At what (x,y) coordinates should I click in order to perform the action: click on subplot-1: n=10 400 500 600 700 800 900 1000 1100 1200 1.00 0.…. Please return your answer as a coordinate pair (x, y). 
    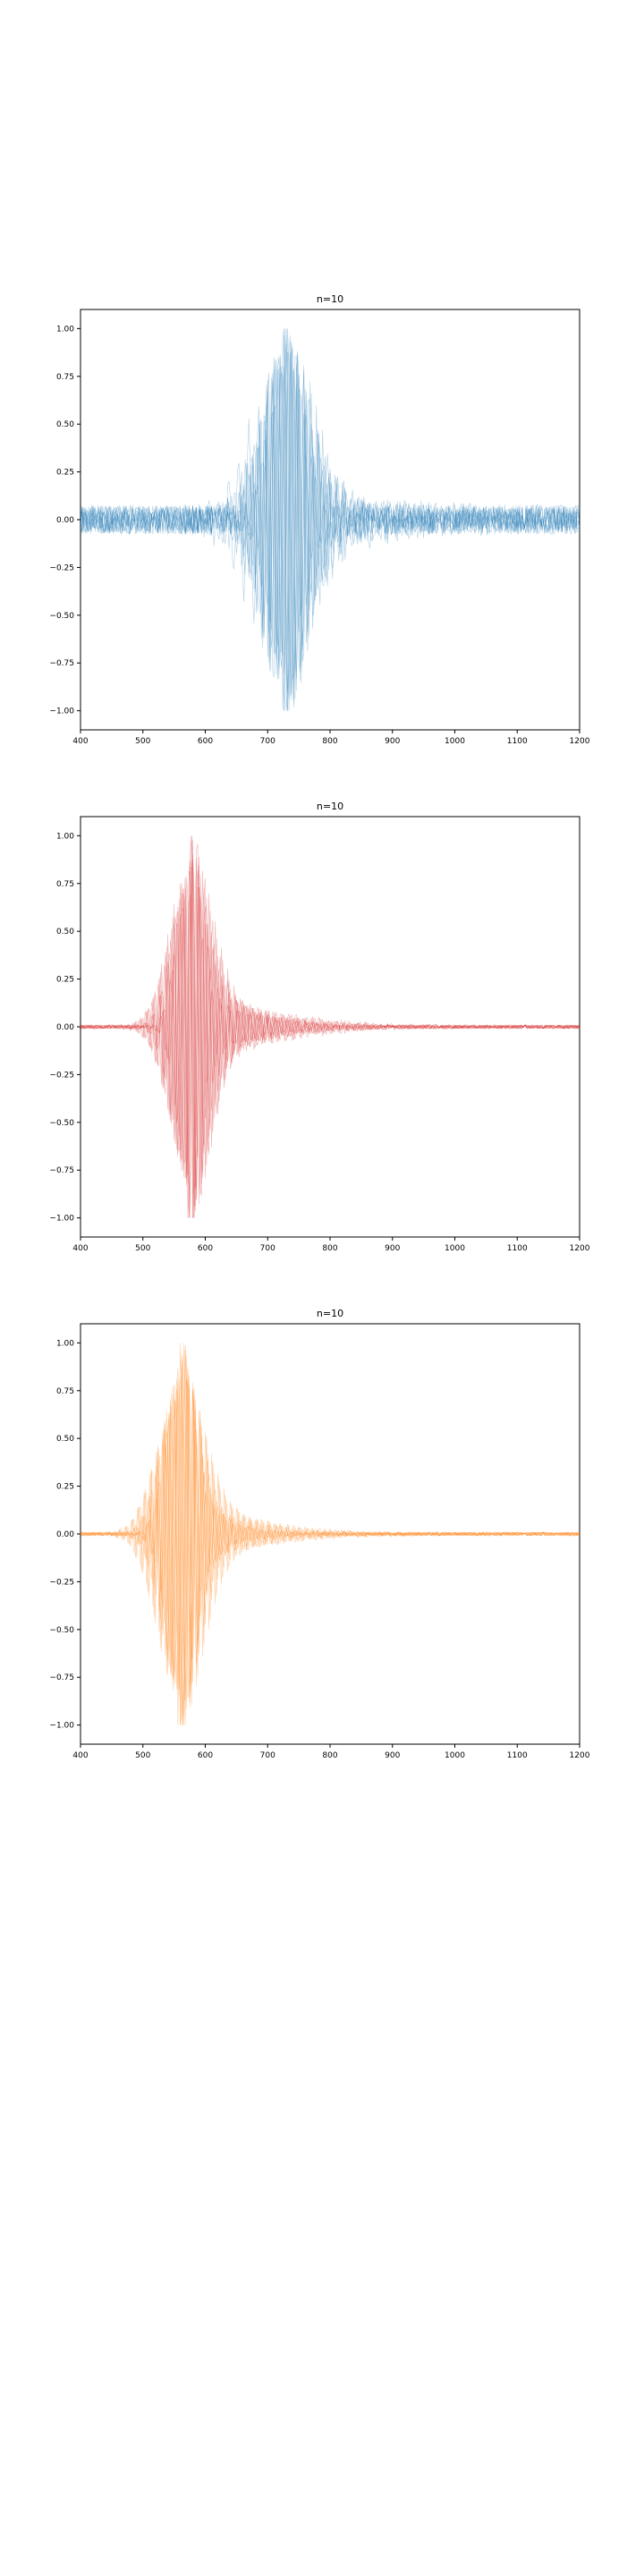
    Looking at the image, I should click on (319, 519).